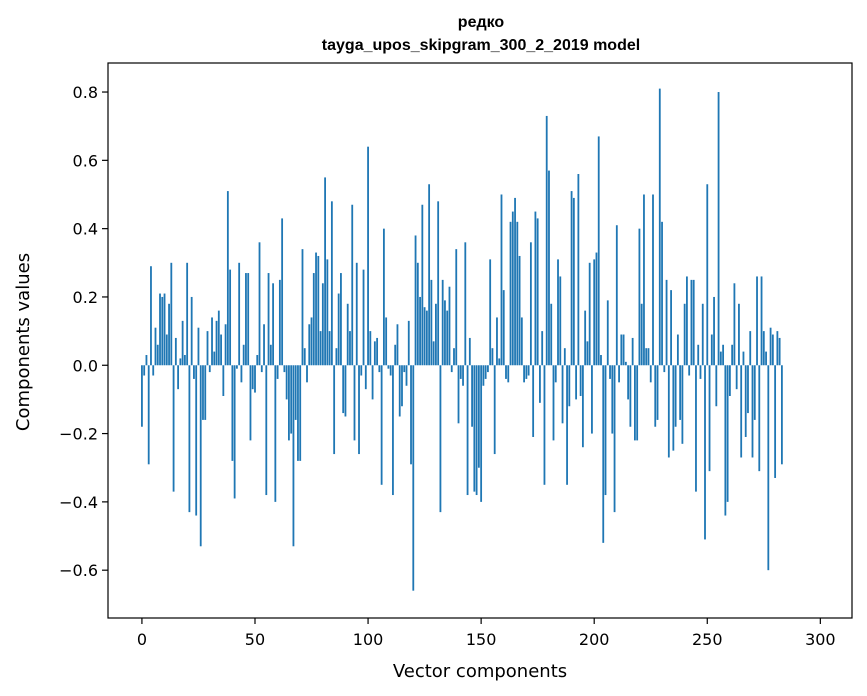  Describe the element at coordinates (23, 342) in the screenshot. I see `y-axis-label: Components values` at that location.